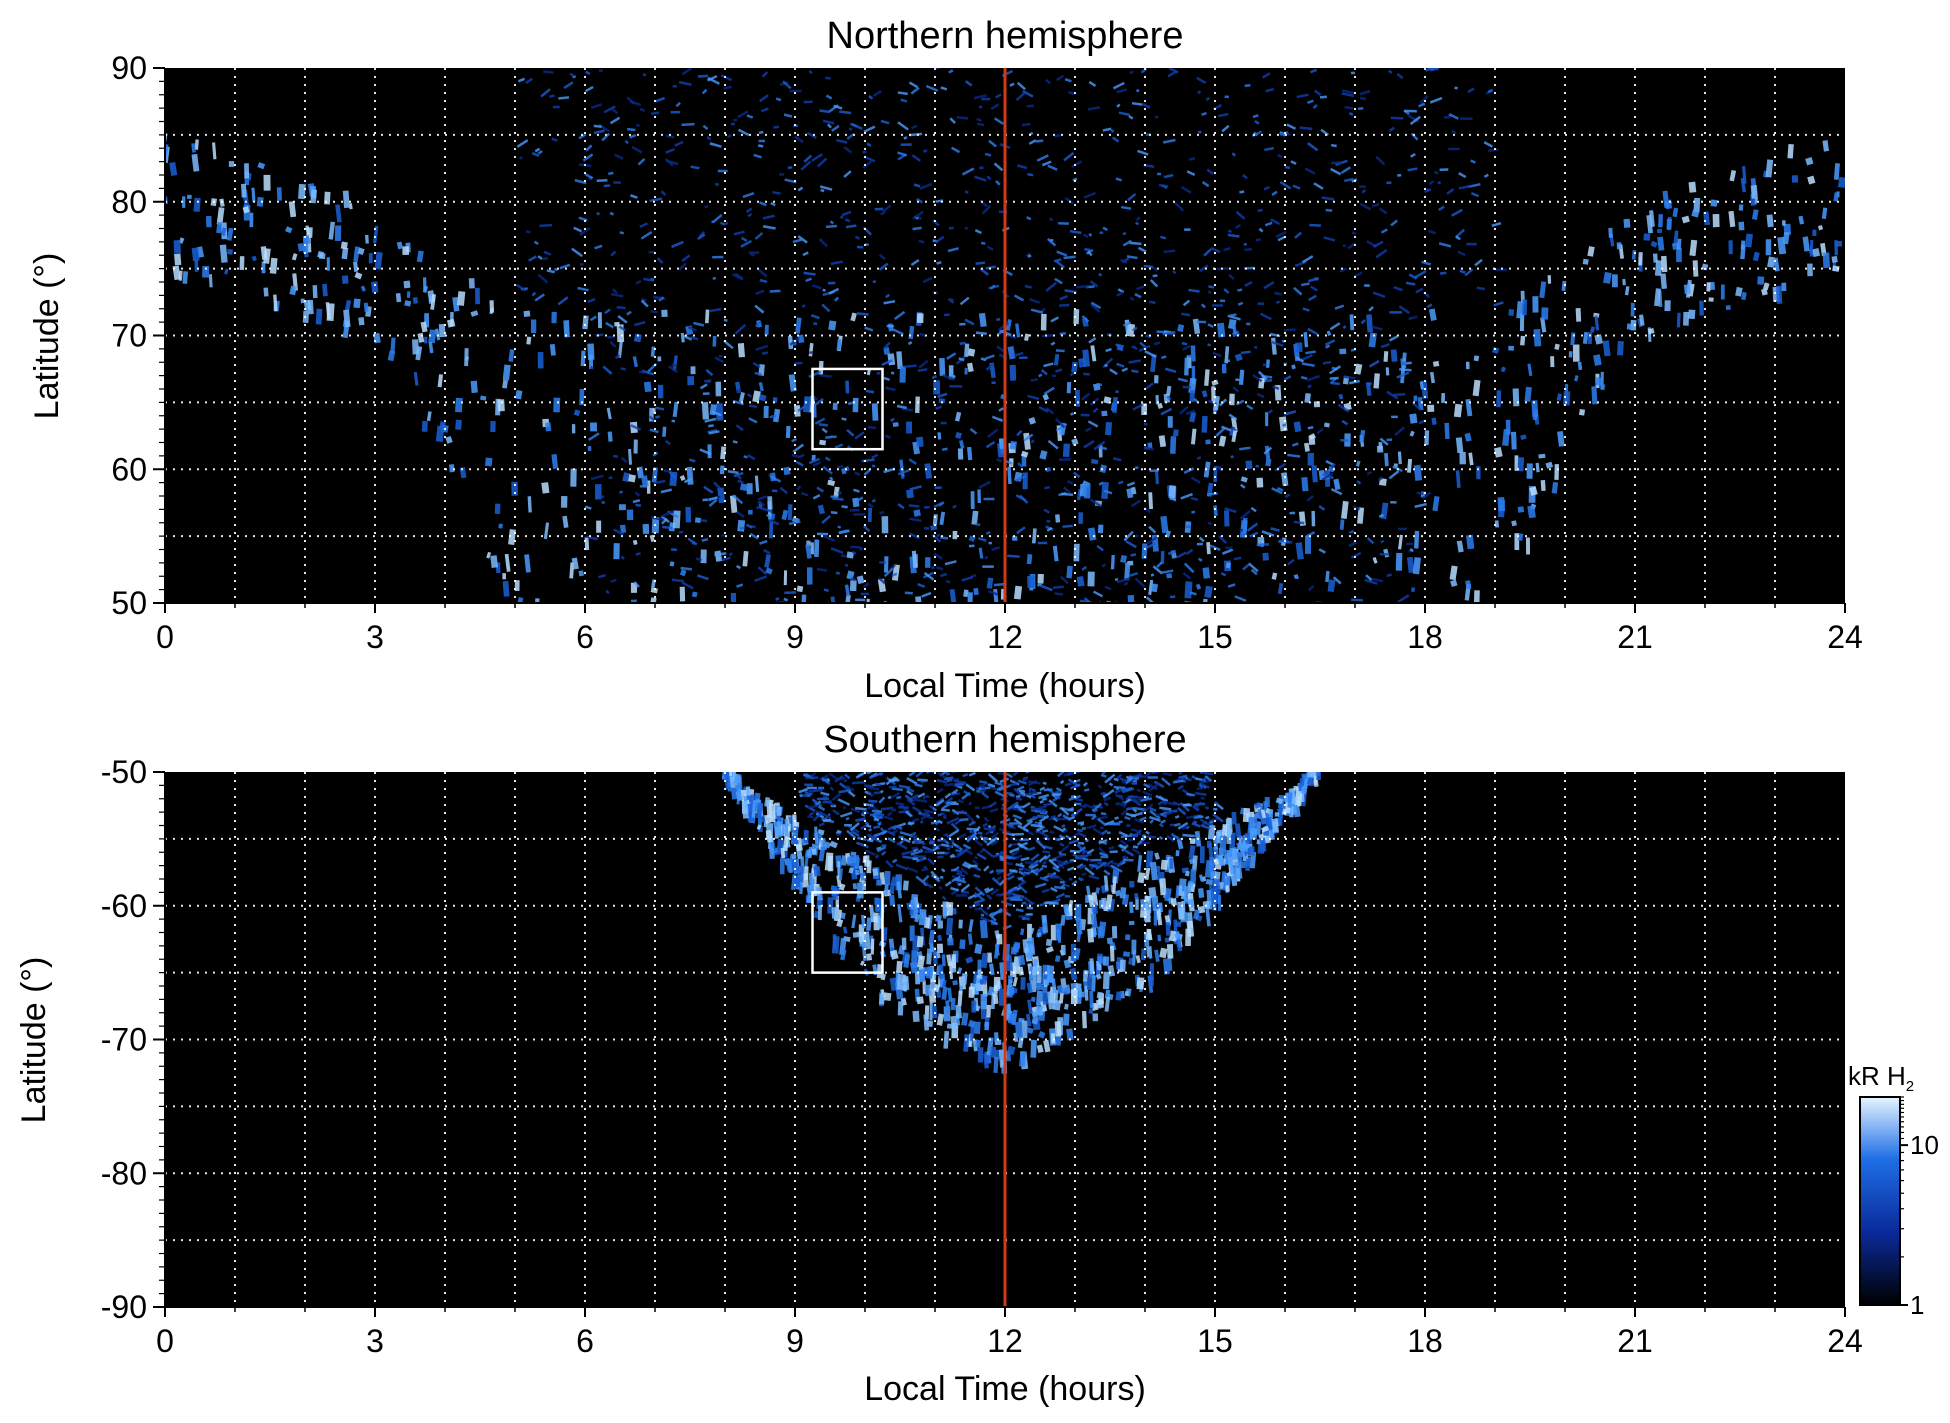  What do you see at coordinates (1425, 637) in the screenshot?
I see `x-tick-label: 18` at bounding box center [1425, 637].